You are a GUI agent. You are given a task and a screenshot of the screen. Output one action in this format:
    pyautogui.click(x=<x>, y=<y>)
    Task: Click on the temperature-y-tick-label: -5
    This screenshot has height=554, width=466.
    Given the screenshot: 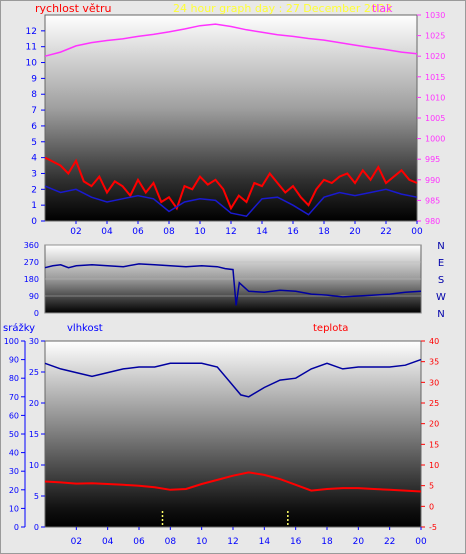 What is the action you would take?
    pyautogui.click(x=433, y=527)
    